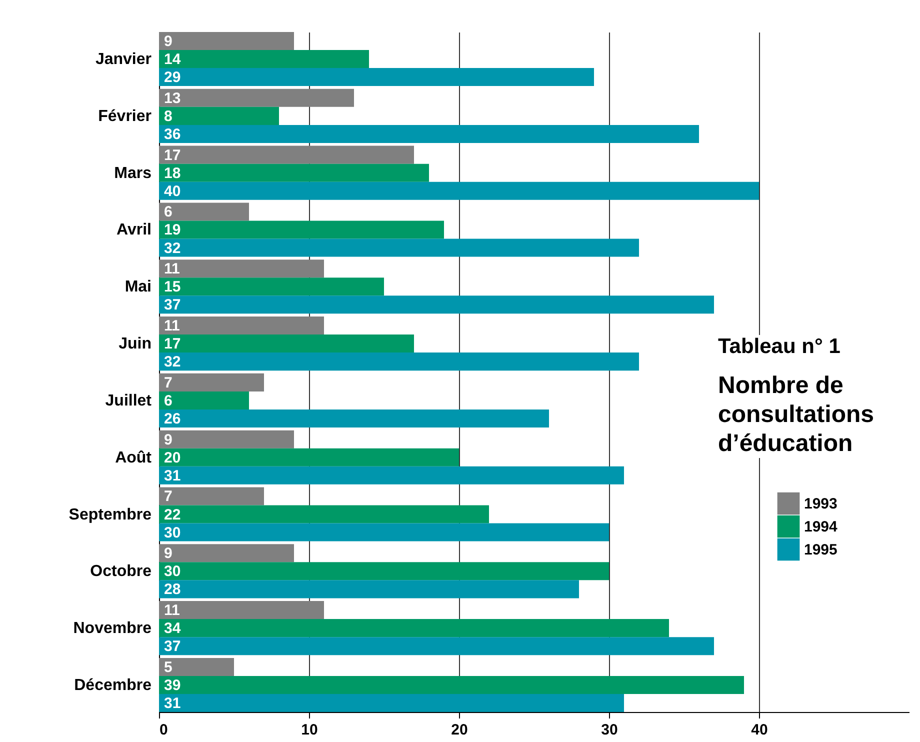 Image resolution: width=920 pixels, height=742 pixels. What do you see at coordinates (135, 344) in the screenshot?
I see `y-tick-label: Juin` at bounding box center [135, 344].